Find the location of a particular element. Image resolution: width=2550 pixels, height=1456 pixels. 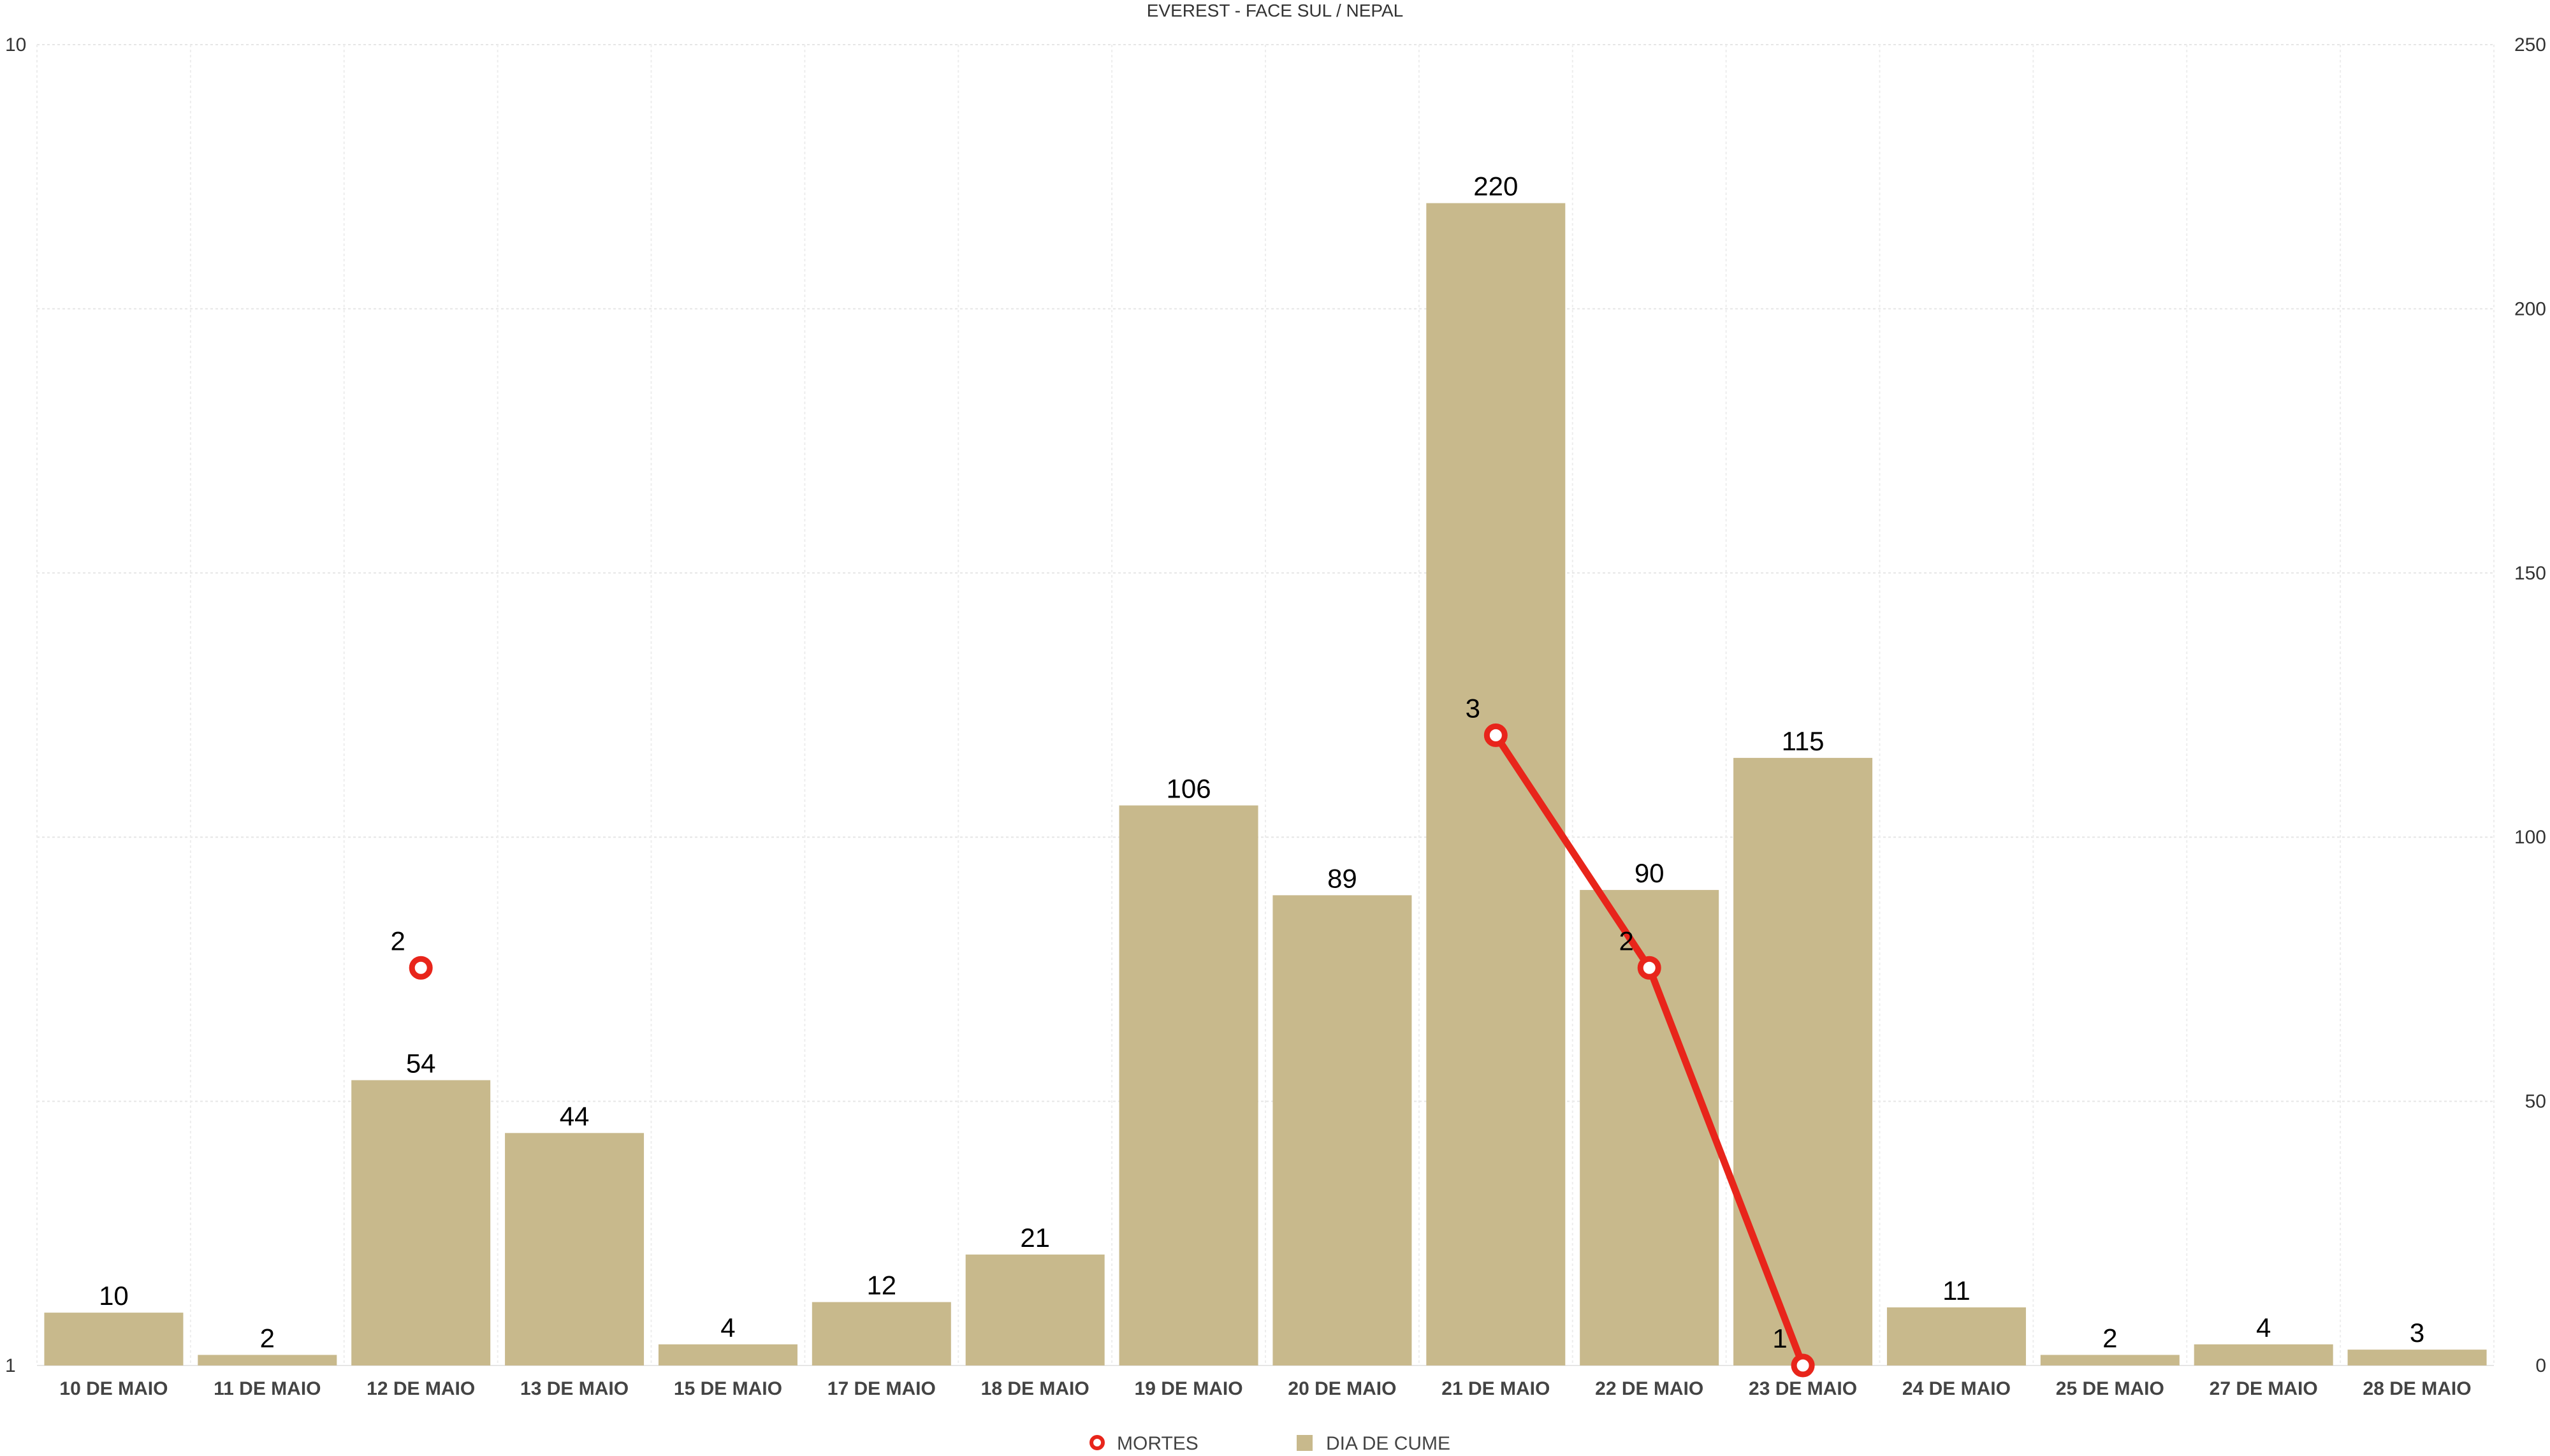

x-axis-category-label: 17 DE MAIO is located at coordinates (881, 1388).